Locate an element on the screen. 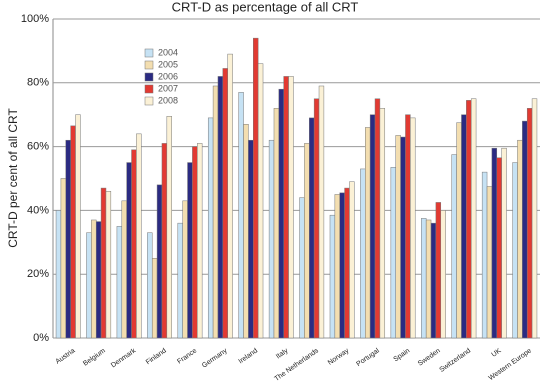 This screenshot has width=544, height=386. y-tick-label: 80% is located at coordinates (38, 83).